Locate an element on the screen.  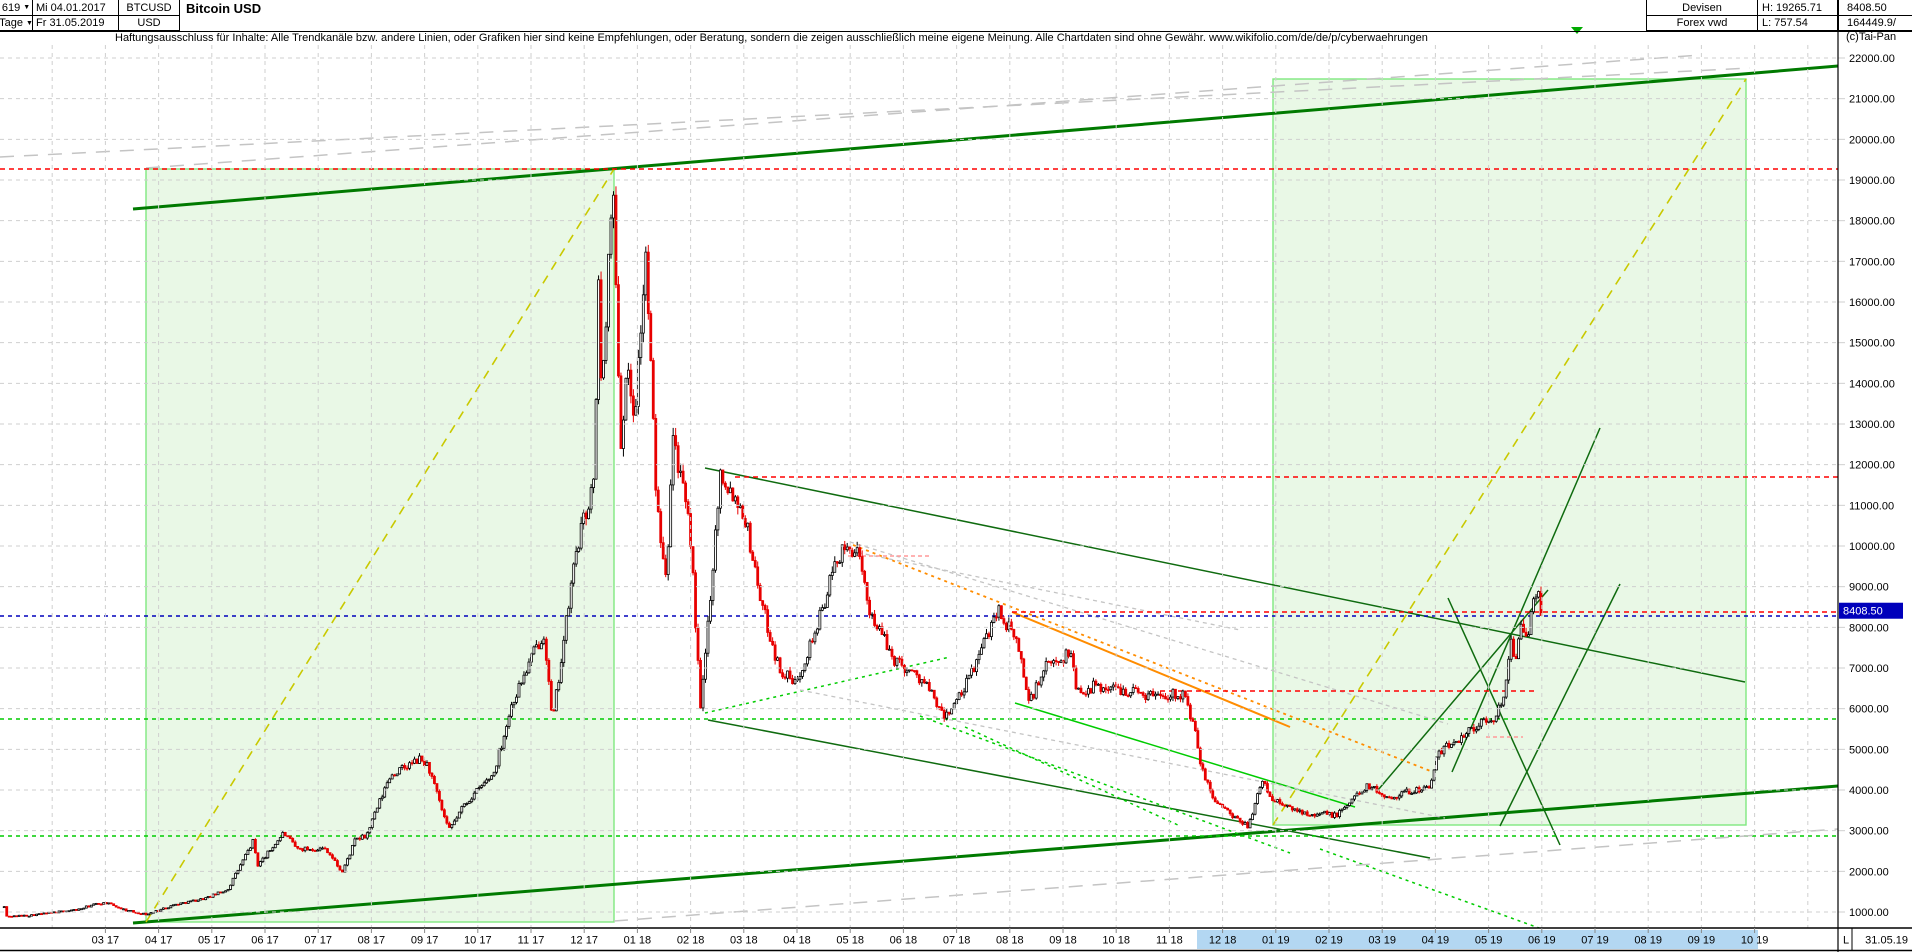
price-label: 21000.00 is located at coordinates (1872, 100).